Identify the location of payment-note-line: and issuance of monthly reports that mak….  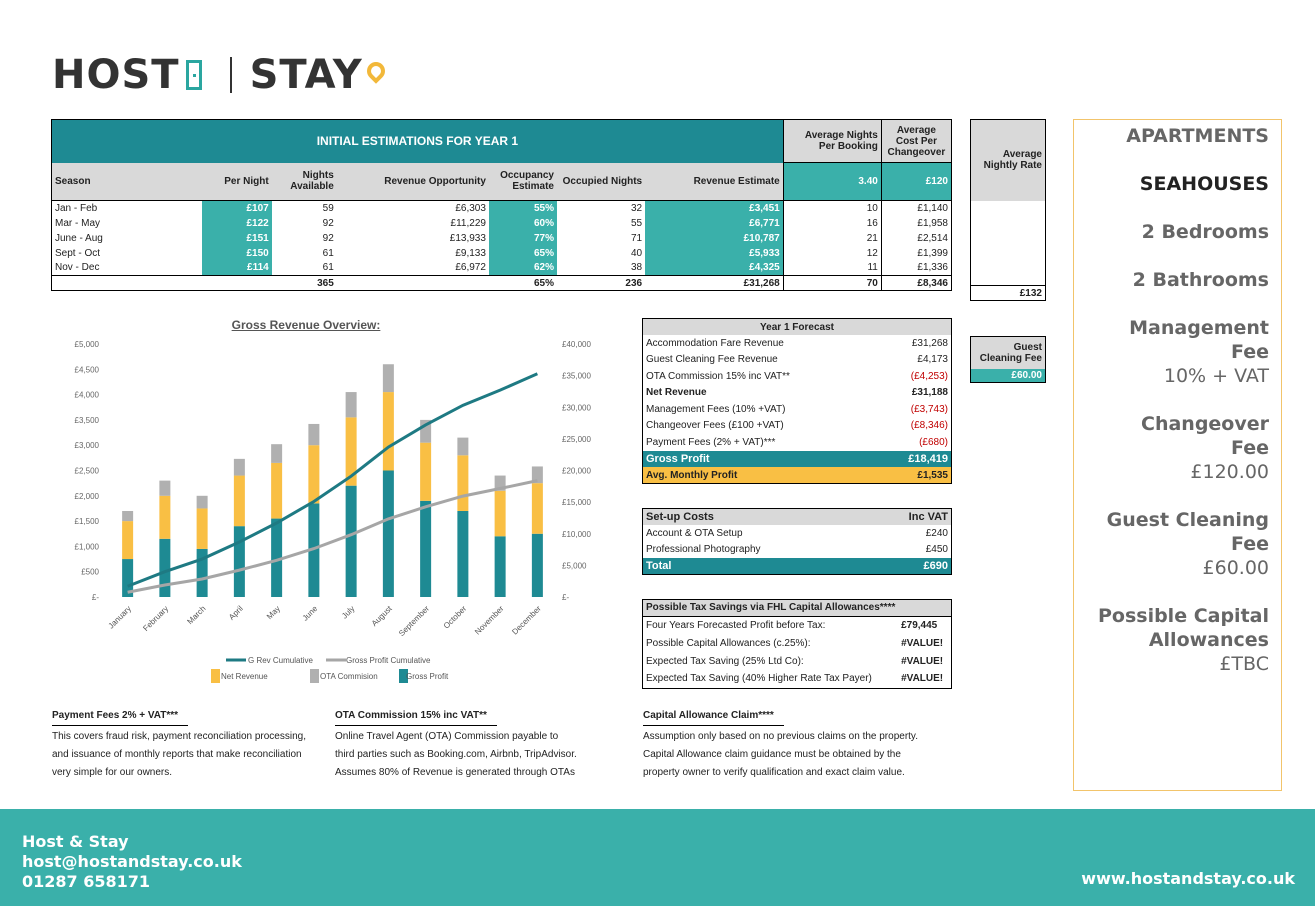
(177, 754).